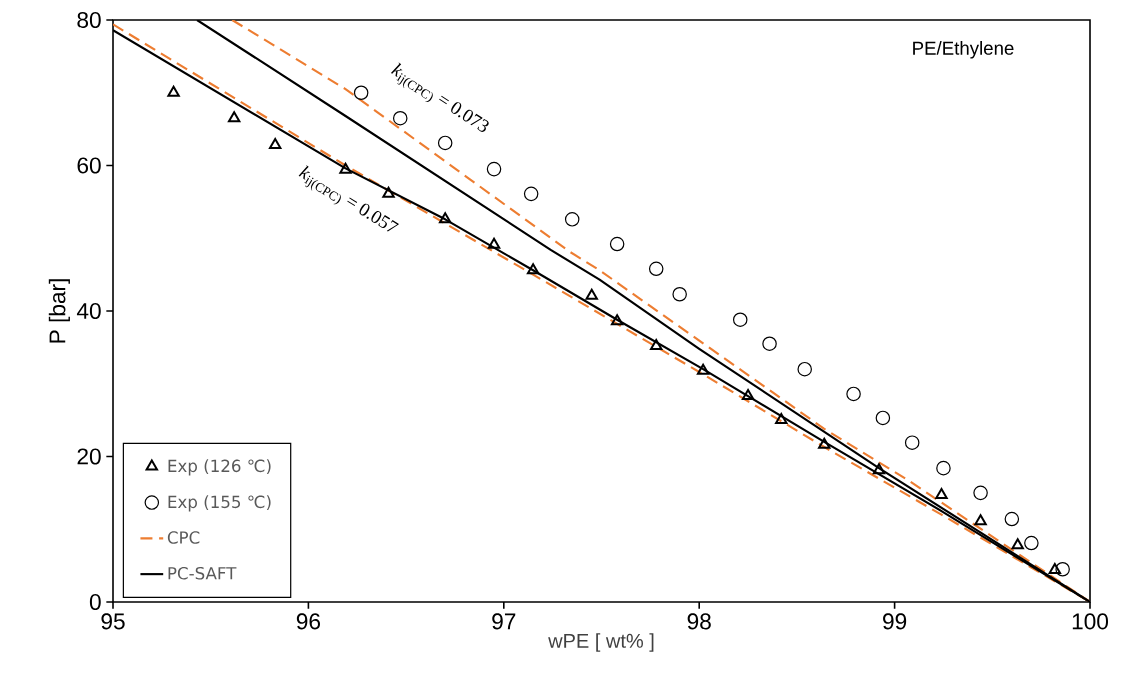  Describe the element at coordinates (895, 621) in the screenshot. I see `x-tick-label: 99` at that location.